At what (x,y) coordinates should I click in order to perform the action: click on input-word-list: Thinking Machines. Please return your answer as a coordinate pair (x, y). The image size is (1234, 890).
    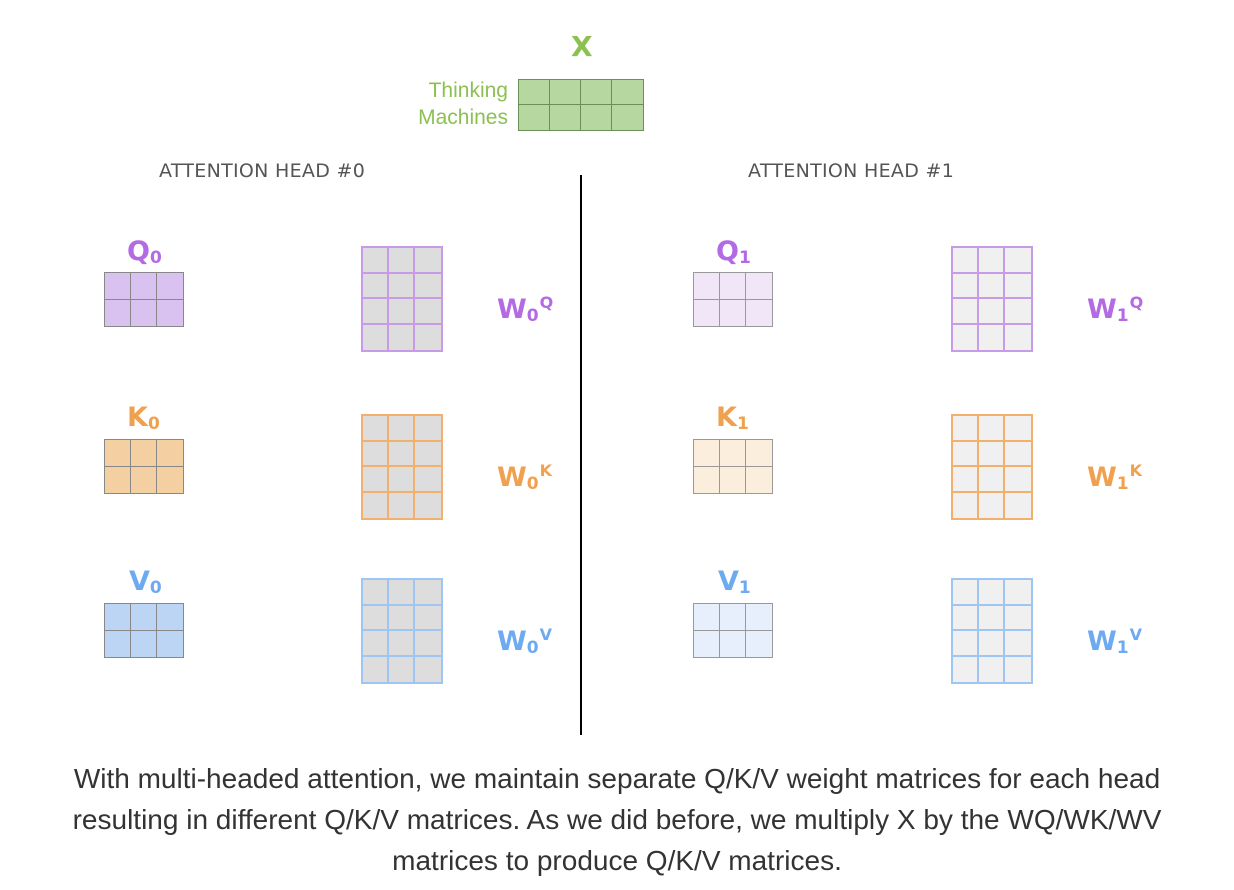
    Looking at the image, I should click on (444, 104).